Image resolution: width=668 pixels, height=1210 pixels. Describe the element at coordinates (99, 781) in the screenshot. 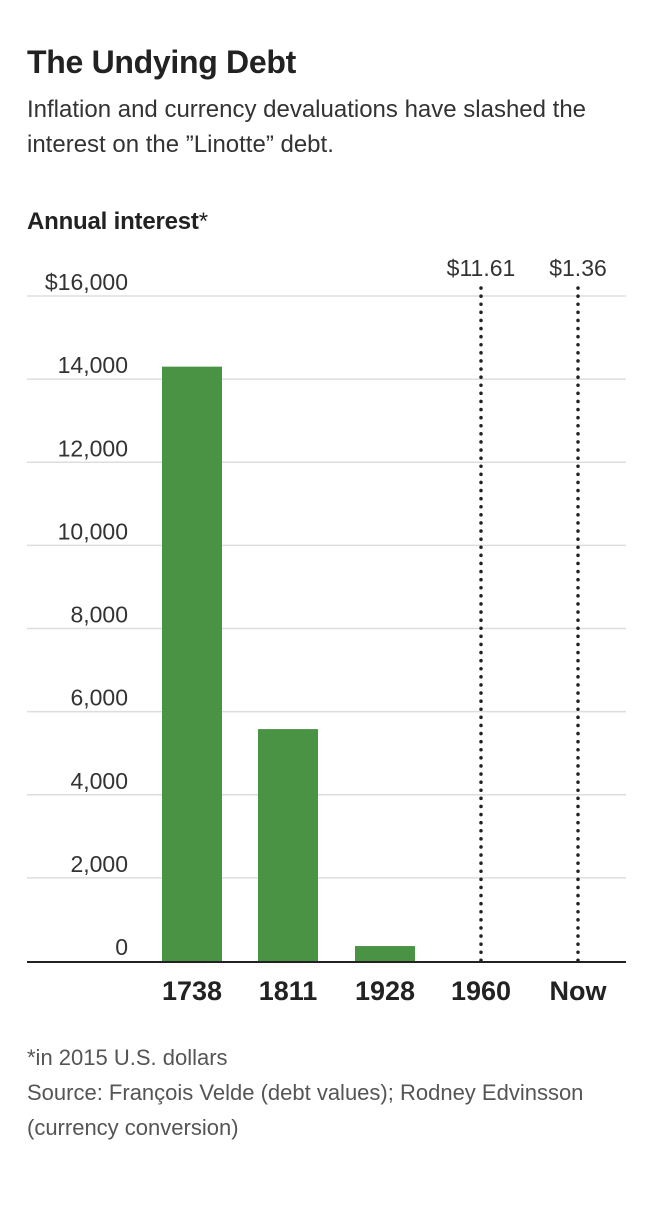

I see `y-tick-label: 4,000` at that location.